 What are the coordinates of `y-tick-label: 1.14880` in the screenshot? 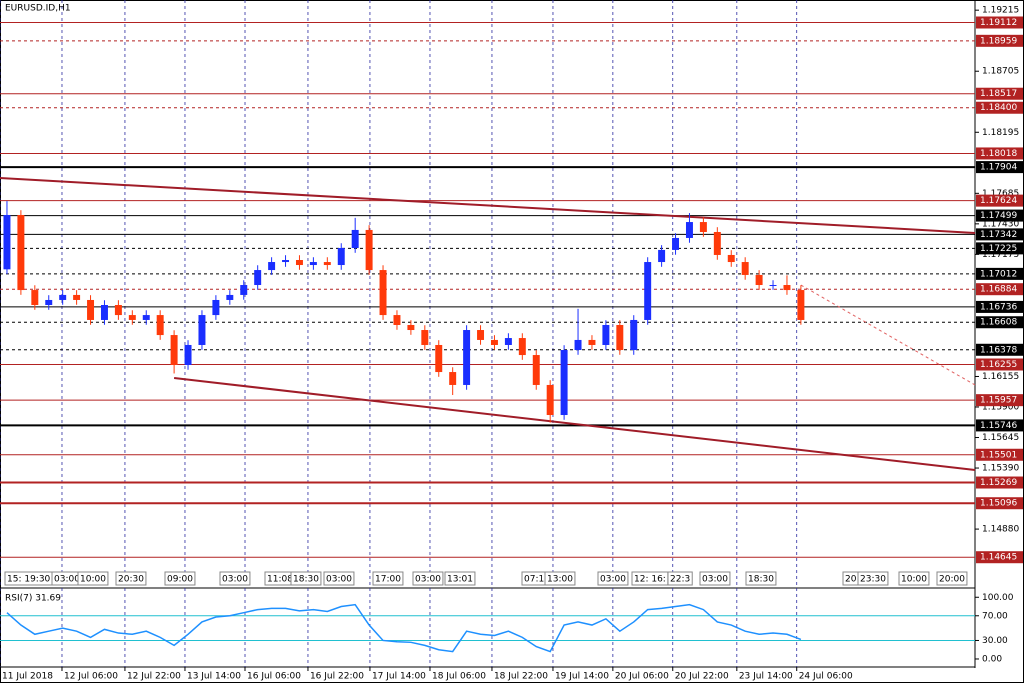 It's located at (1000, 530).